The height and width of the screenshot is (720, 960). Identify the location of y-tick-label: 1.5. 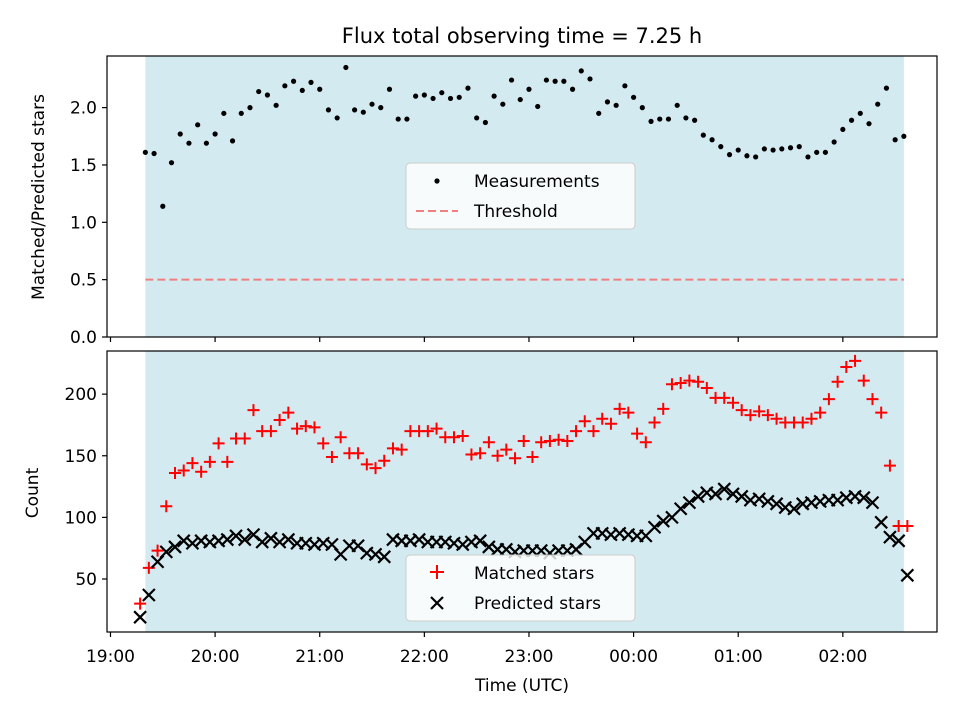
(83, 166).